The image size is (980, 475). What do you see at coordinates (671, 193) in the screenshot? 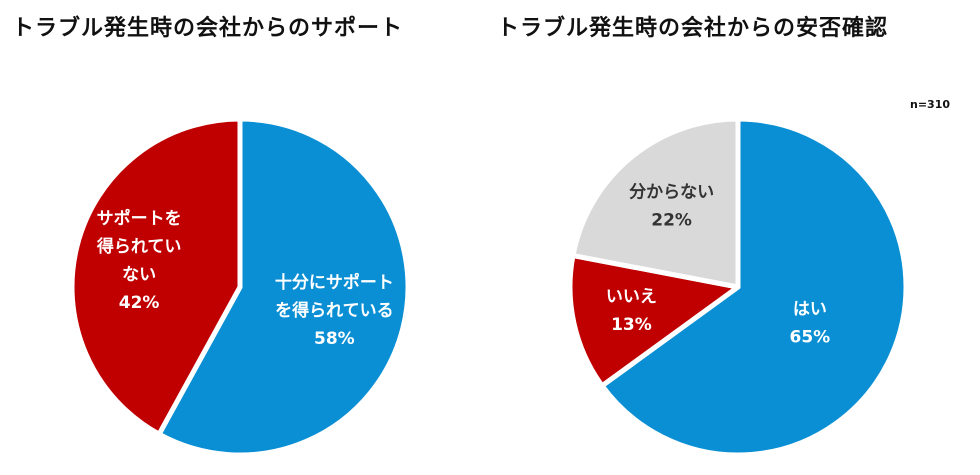
I see `pie1-slice-2-label: 分からない` at bounding box center [671, 193].